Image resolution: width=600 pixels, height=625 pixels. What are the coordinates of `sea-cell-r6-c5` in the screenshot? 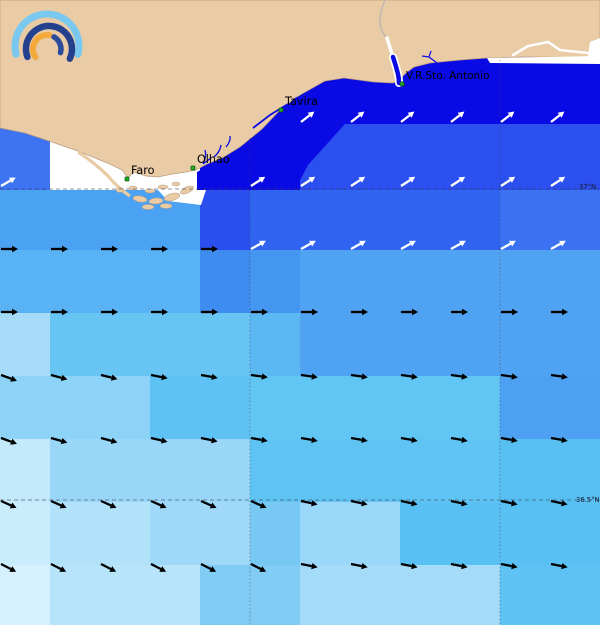 It's located at (275, 470).